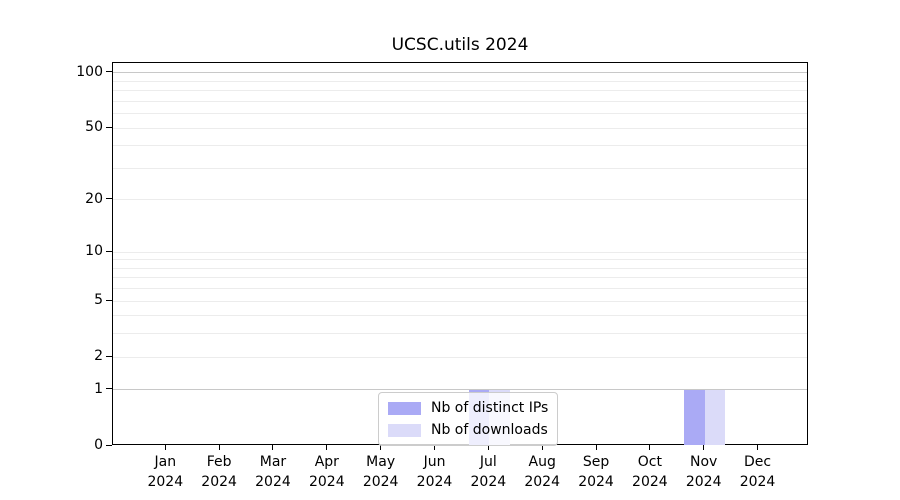 This screenshot has height=500, width=900. I want to click on x-tick-month: Oct, so click(649, 462).